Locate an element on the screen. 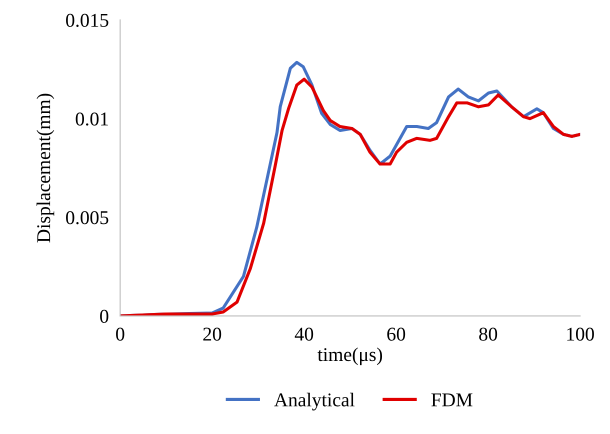  y-tick-label: 0.01 is located at coordinates (92, 119).